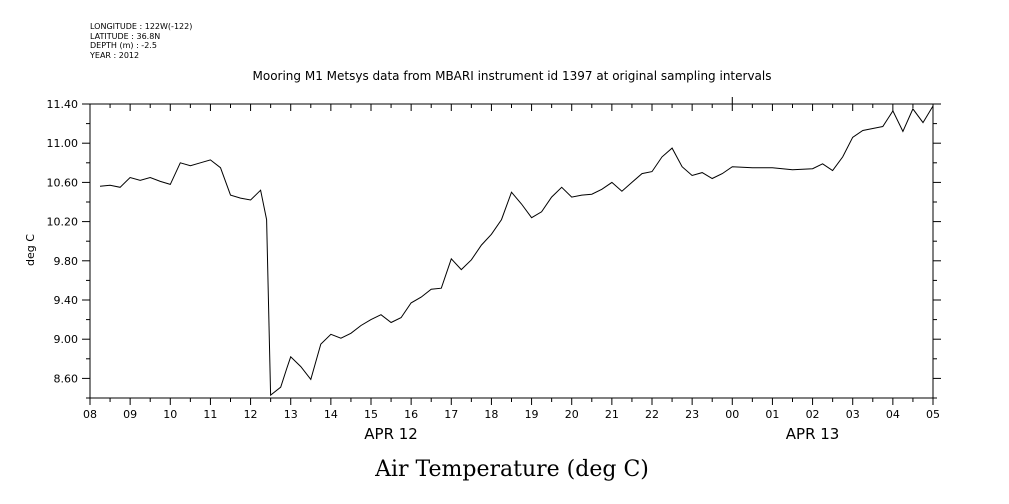 This screenshot has height=504, width=1009. Describe the element at coordinates (66, 339) in the screenshot. I see `y-tick-label: 9.00` at that location.